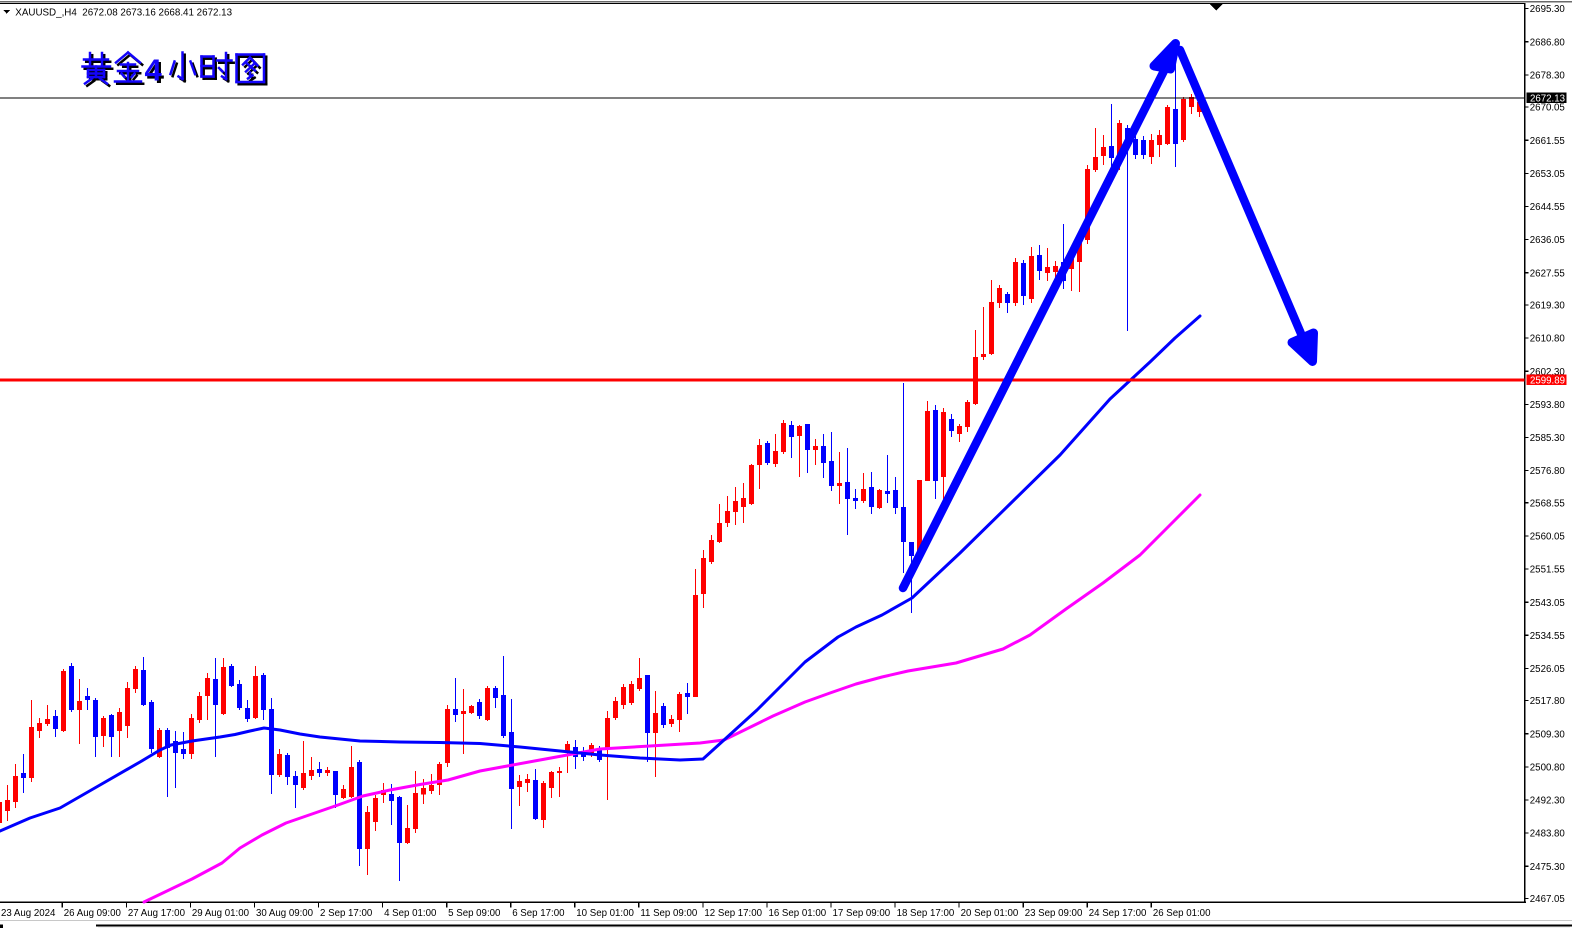  I want to click on svg-text: 2543.05, so click(1547, 603).